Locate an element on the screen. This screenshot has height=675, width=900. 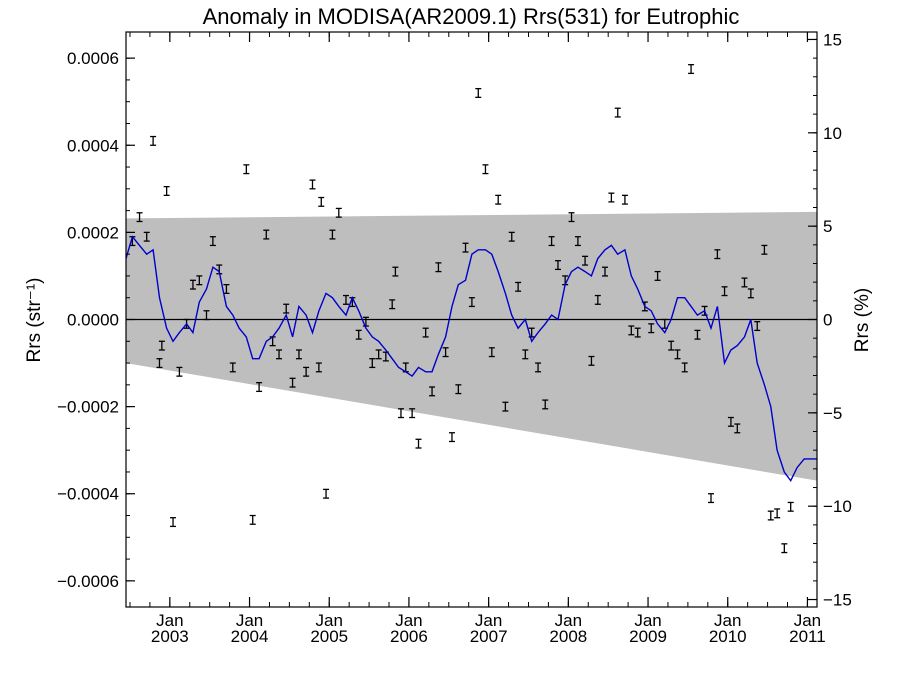
x-tick-label-year: 2008 is located at coordinates (568, 636).